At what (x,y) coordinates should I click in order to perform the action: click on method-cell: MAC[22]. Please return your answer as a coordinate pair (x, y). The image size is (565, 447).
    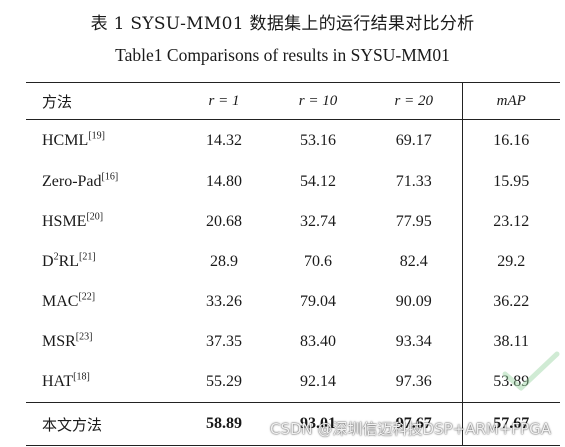
    Looking at the image, I should click on (102, 302).